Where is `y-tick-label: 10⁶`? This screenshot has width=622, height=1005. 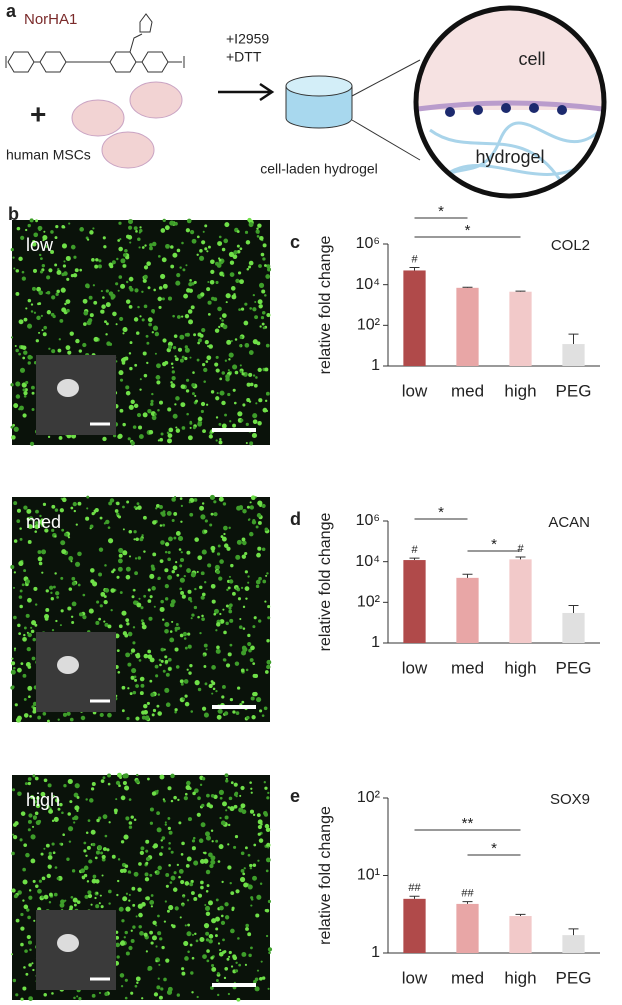 y-tick-label: 10⁶ is located at coordinates (368, 243).